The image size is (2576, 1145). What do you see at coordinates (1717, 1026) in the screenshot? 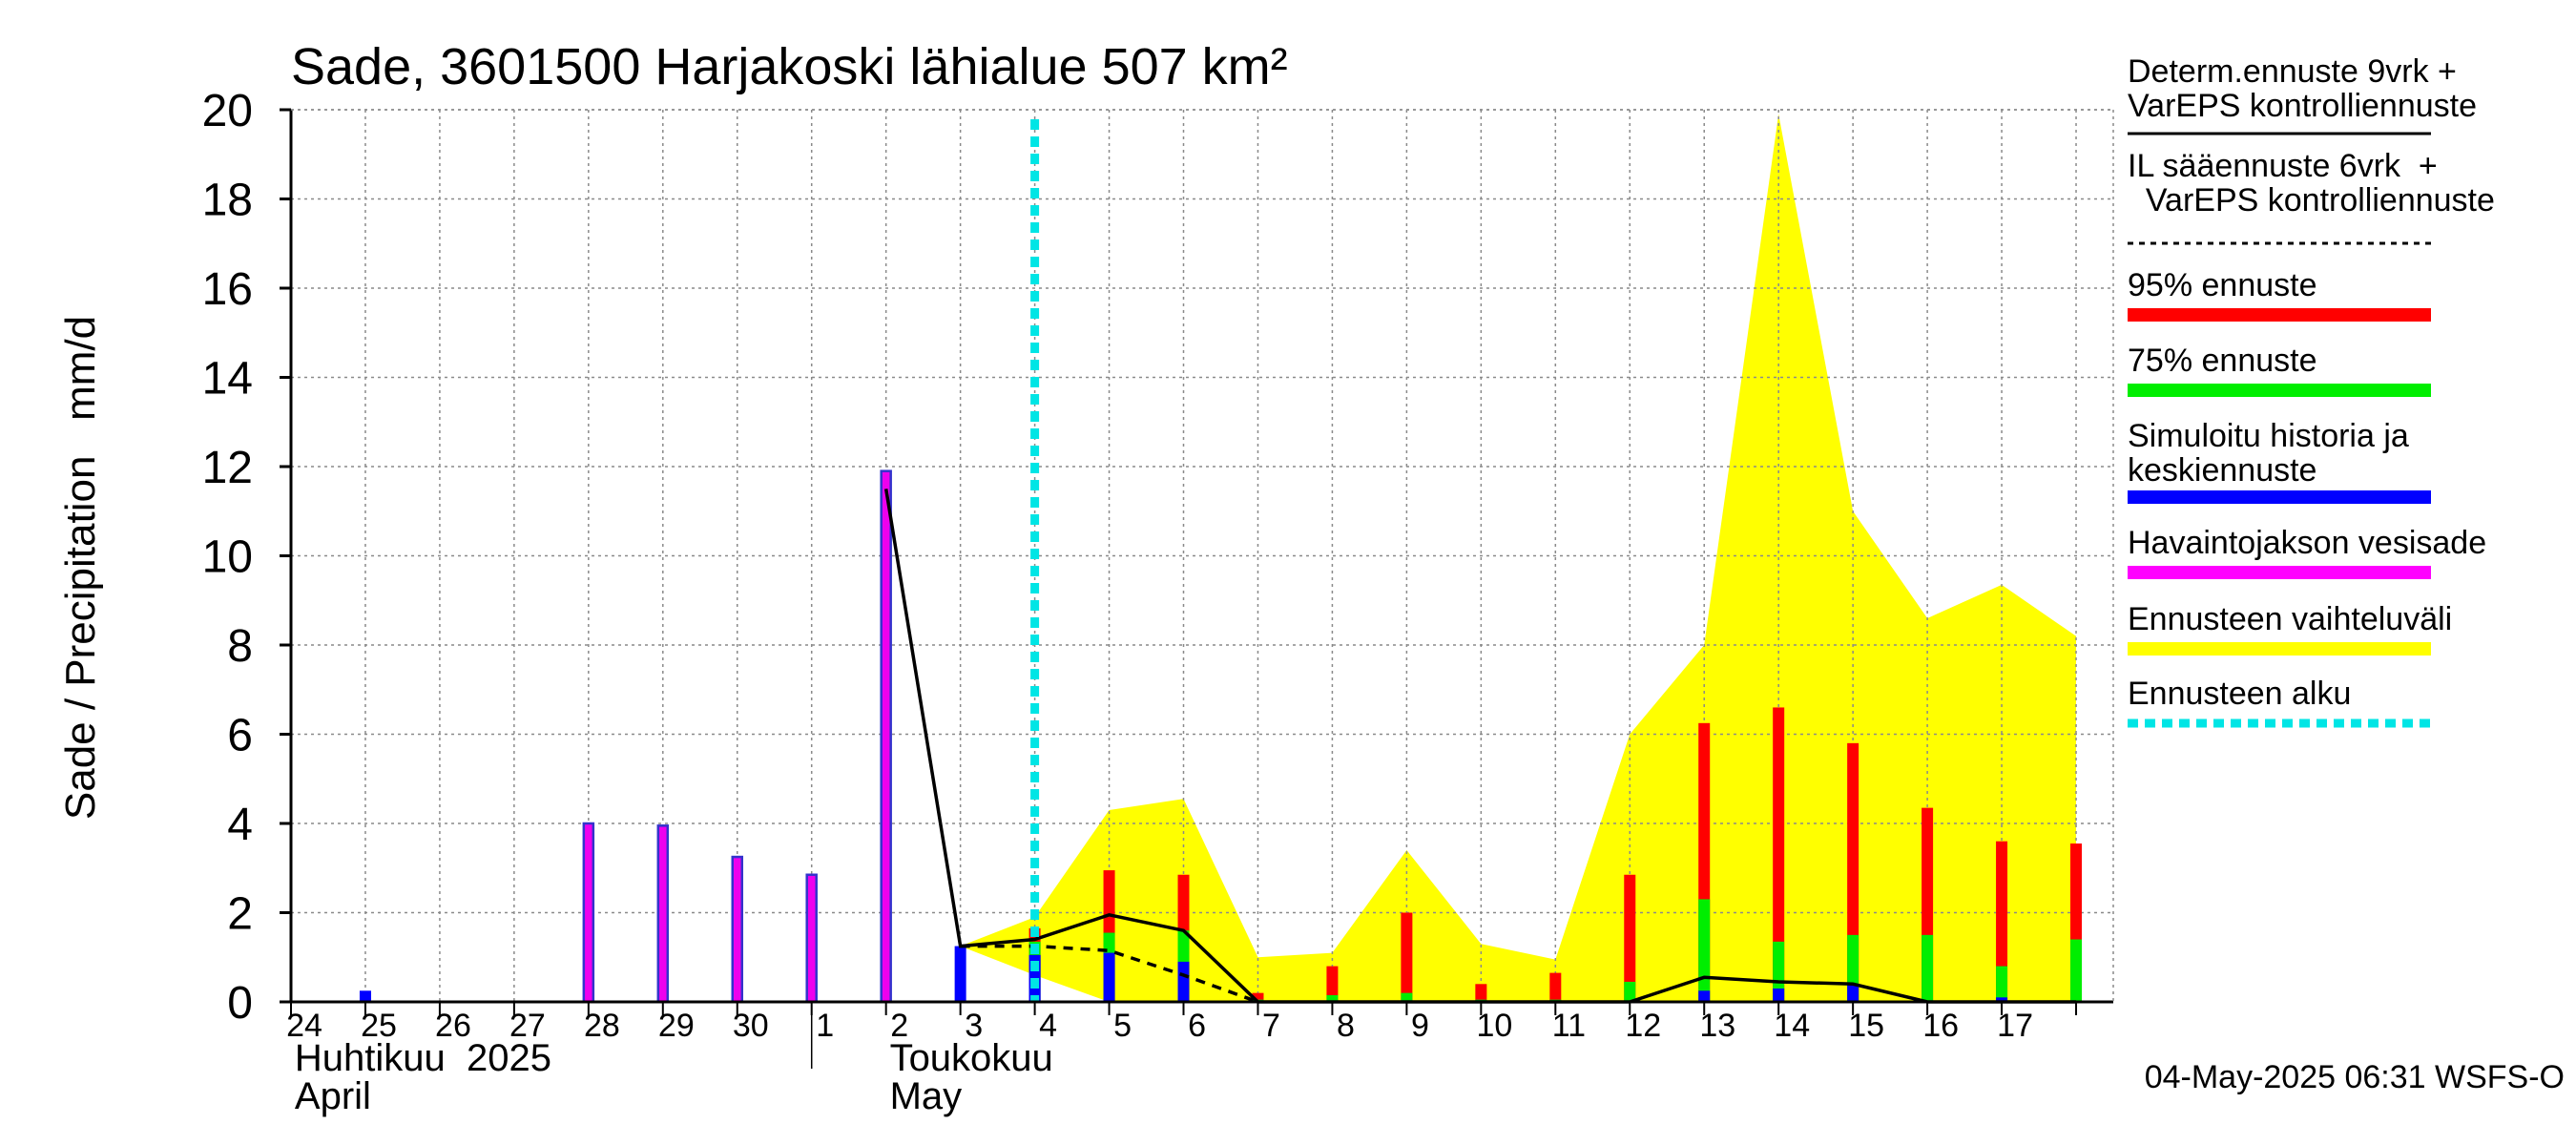
I see `x-day-label: 13` at bounding box center [1717, 1026].